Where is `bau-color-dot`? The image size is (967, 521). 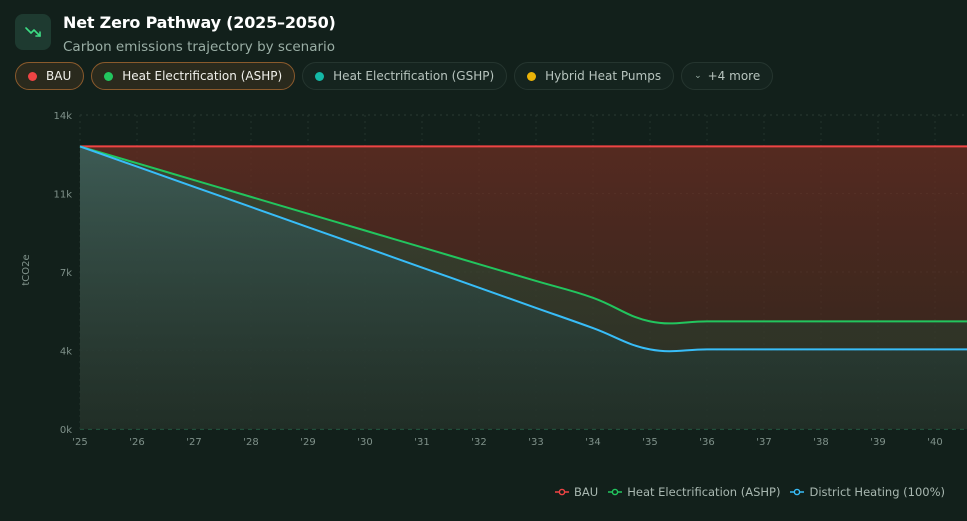 bau-color-dot is located at coordinates (32, 76).